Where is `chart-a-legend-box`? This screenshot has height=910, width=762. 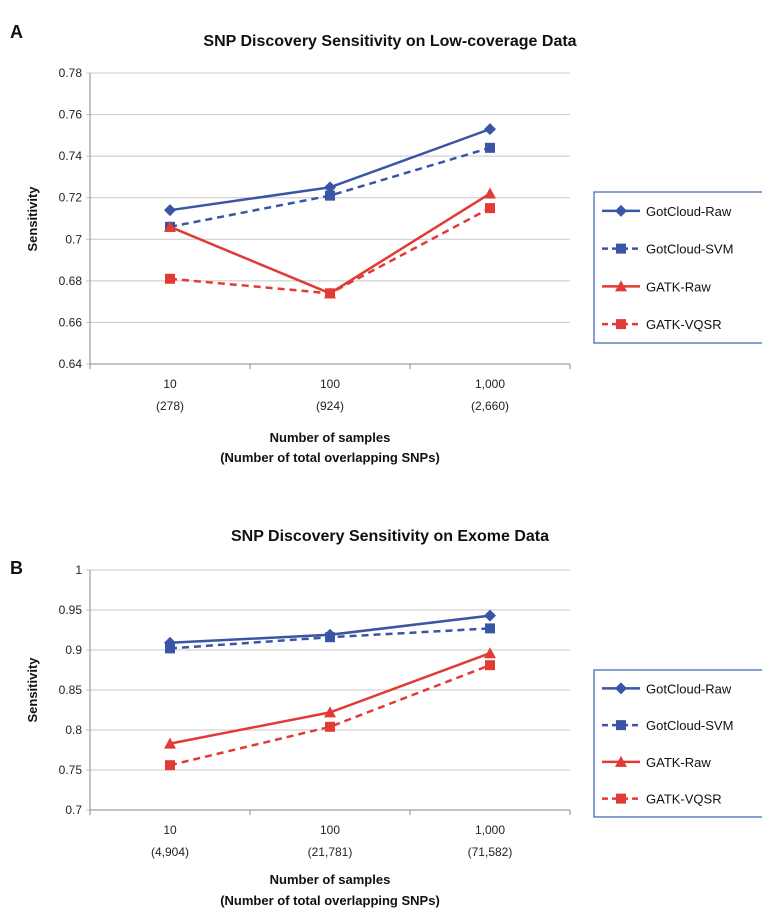 chart-a-legend-box is located at coordinates (677, 267).